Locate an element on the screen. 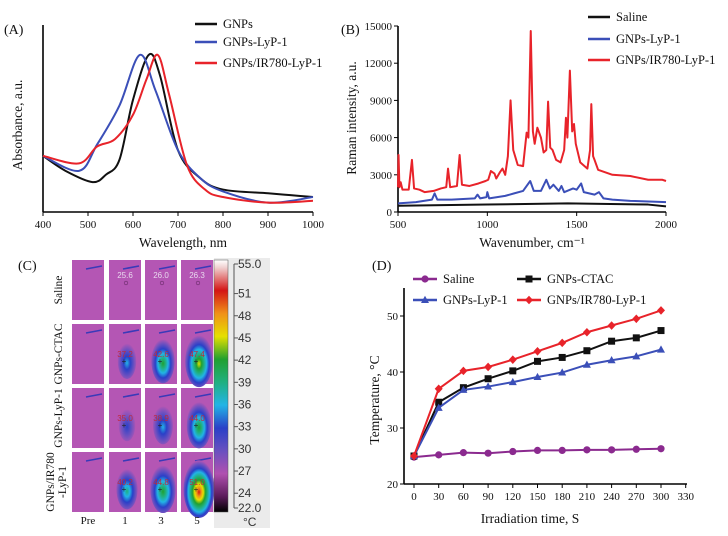 The image size is (728, 536). colorbar-tick-label: 27 is located at coordinates (245, 471).